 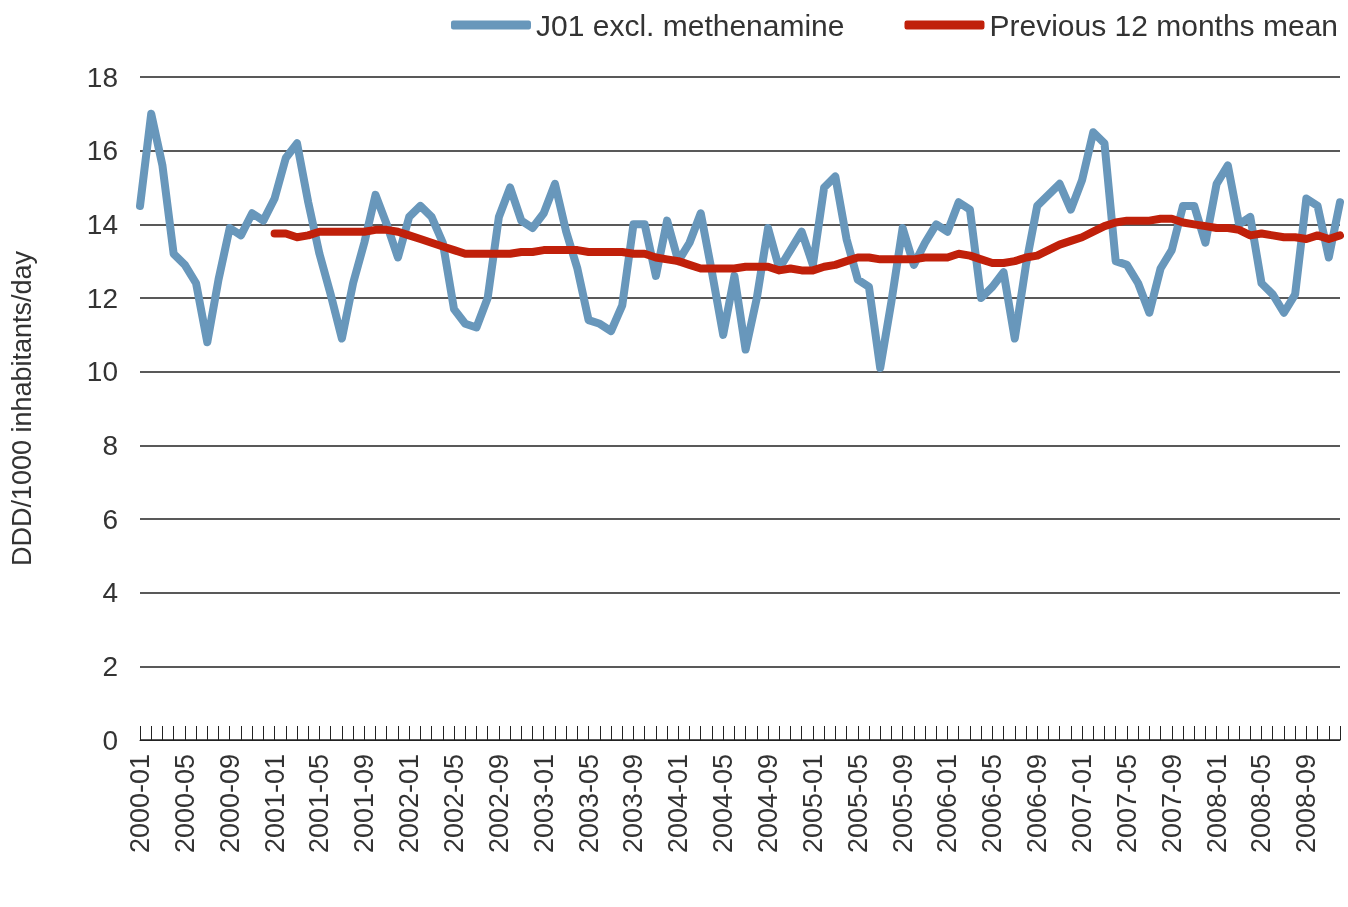 I want to click on x-tick-label: 2002-05, so click(x=454, y=804).